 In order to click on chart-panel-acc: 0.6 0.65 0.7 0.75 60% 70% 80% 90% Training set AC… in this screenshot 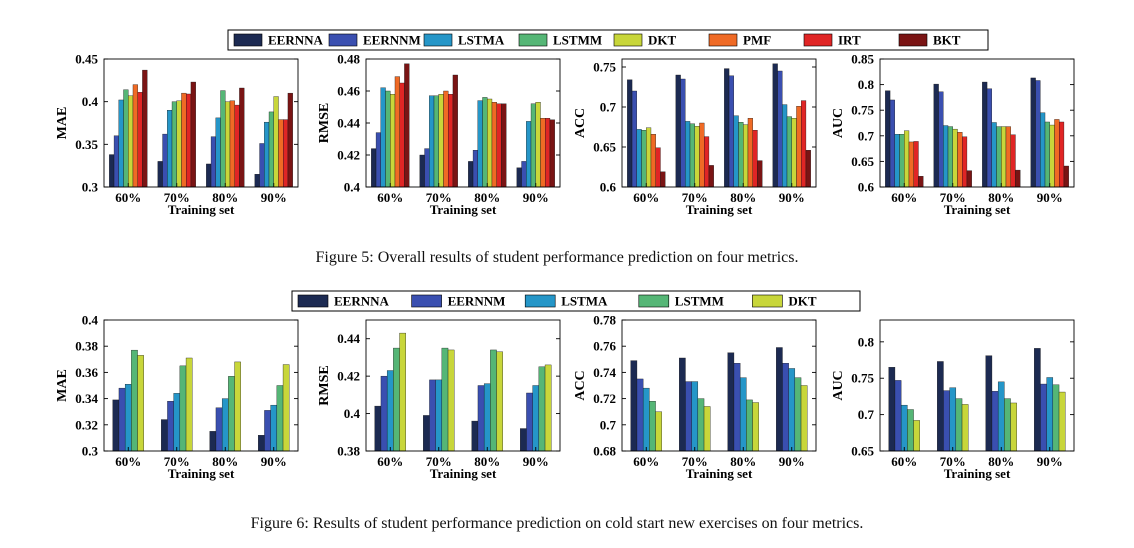, I will do `click(695, 137)`.